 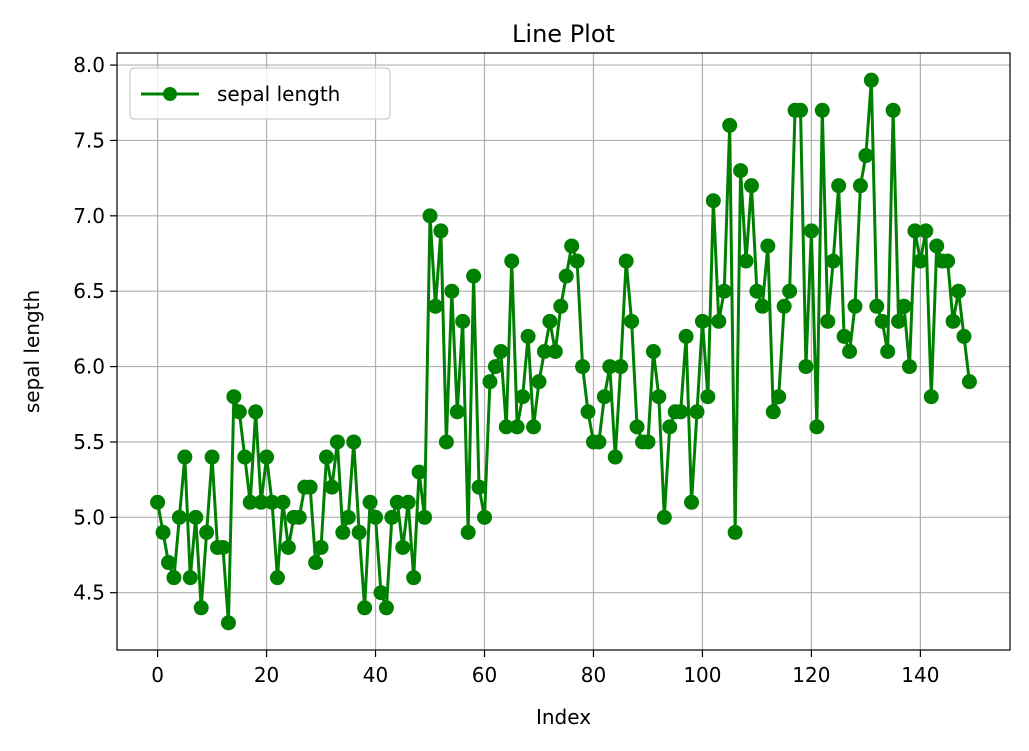 I want to click on legend: sepal length, so click(x=260, y=93).